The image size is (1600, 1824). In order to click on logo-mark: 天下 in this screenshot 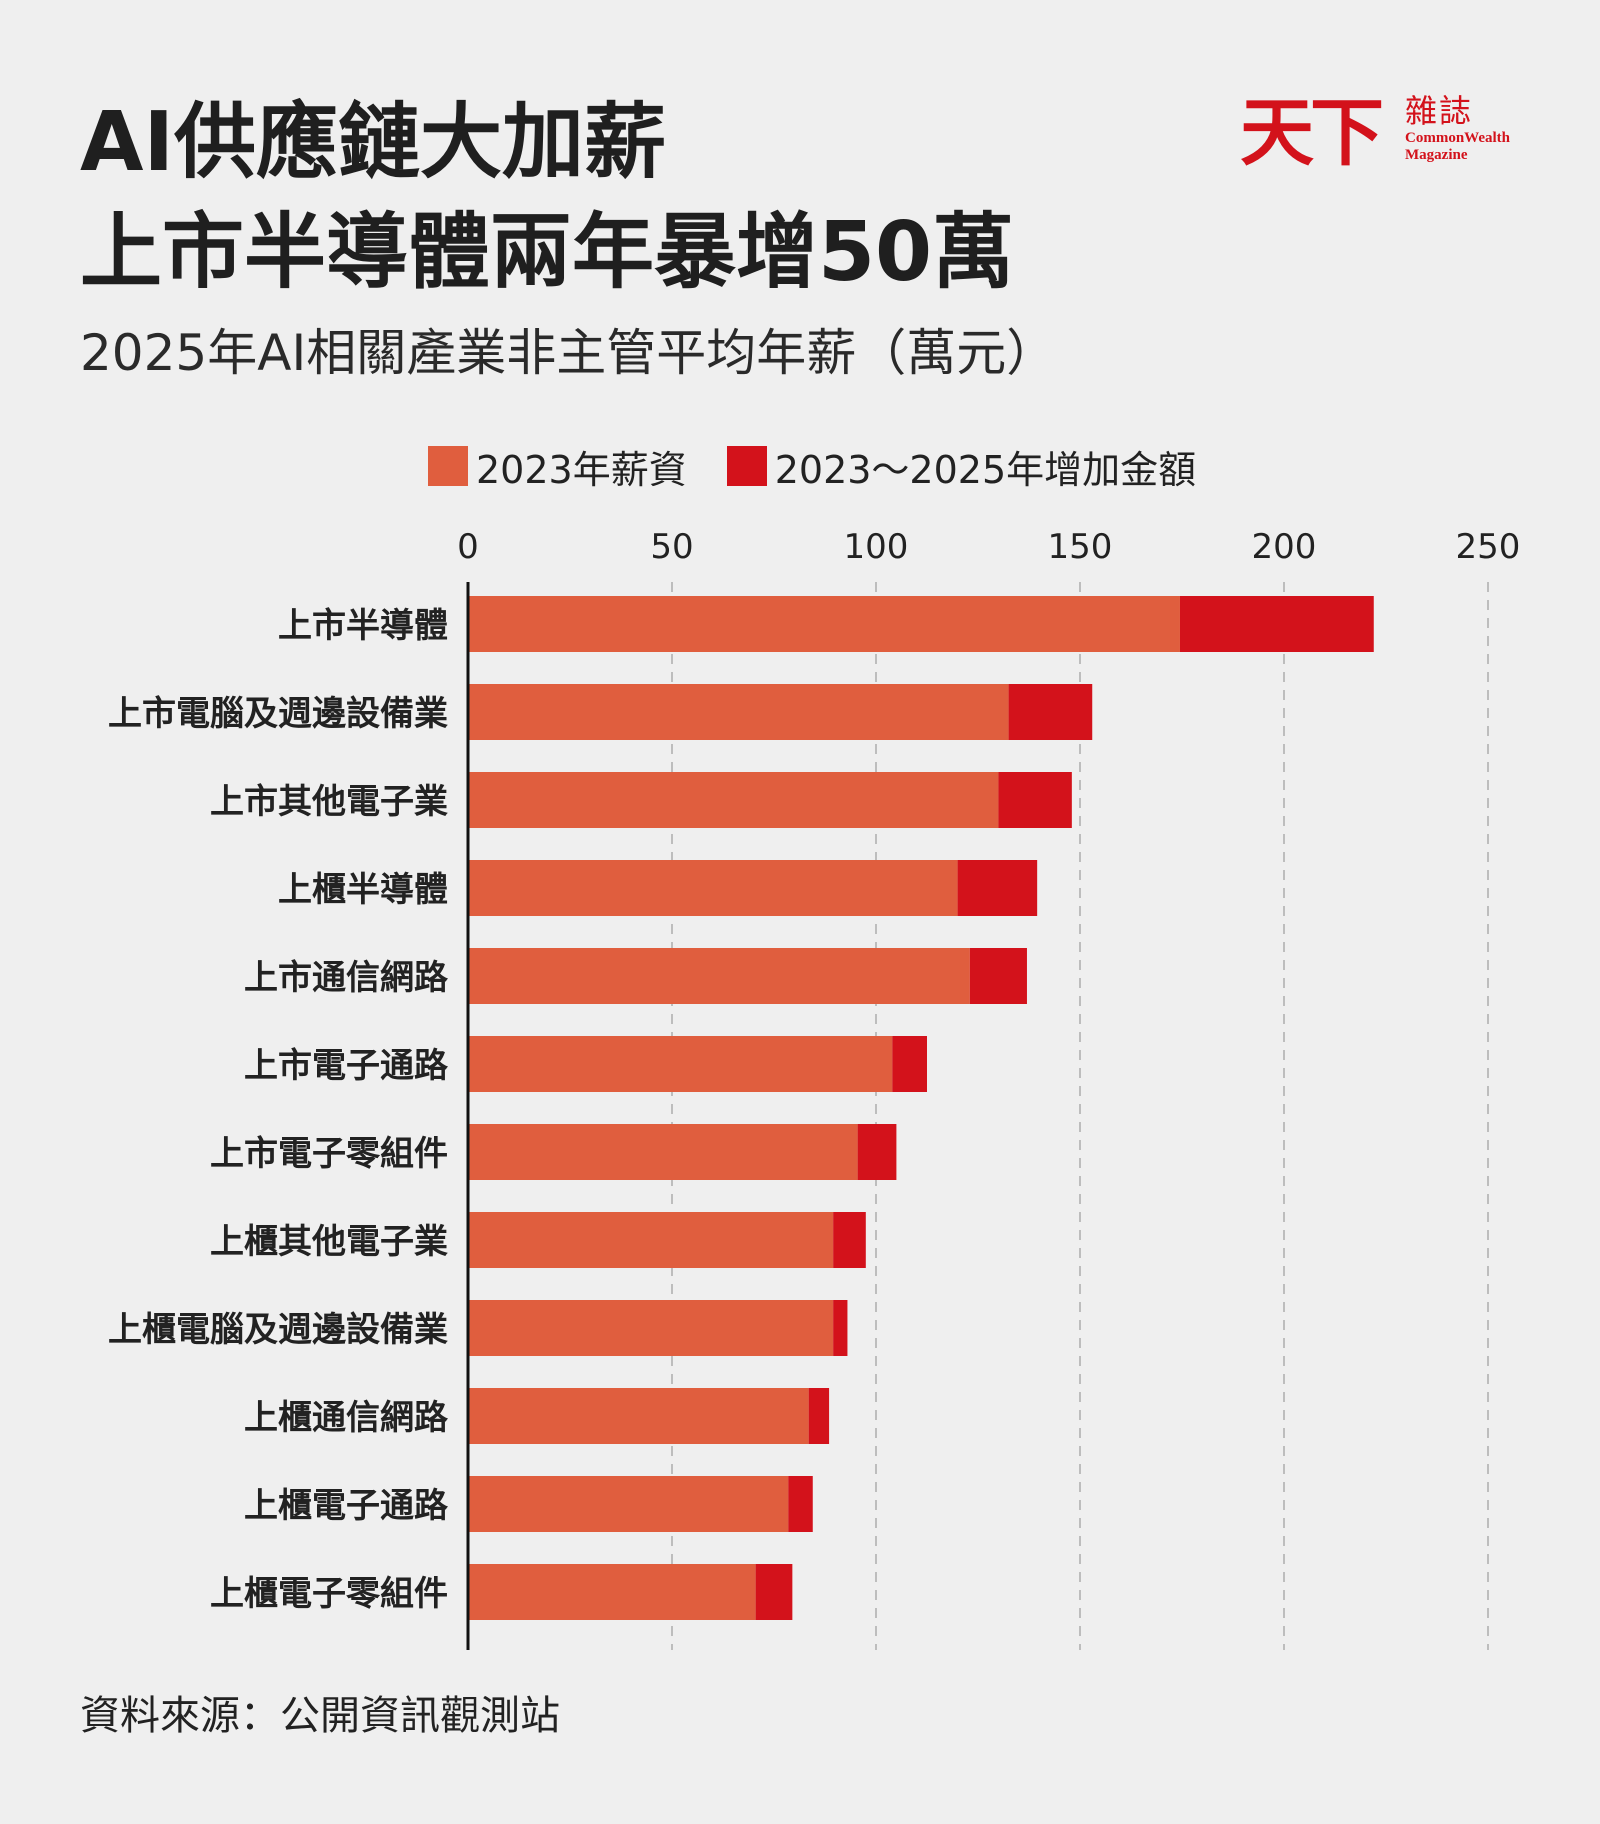, I will do `click(1312, 133)`.